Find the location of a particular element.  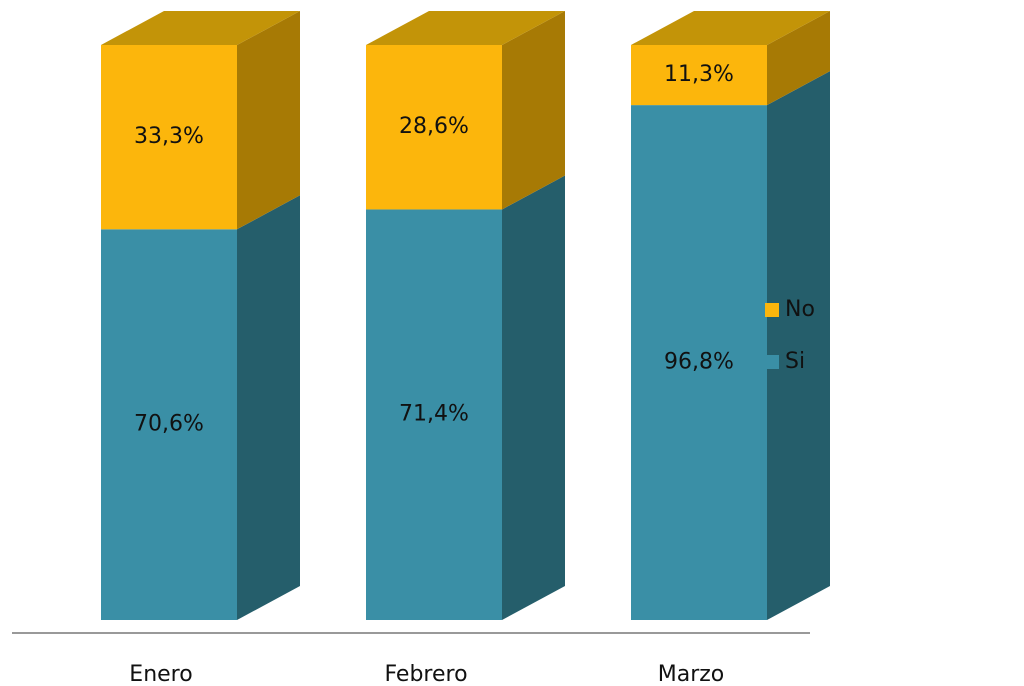

data-label: 71,4% is located at coordinates (434, 414).